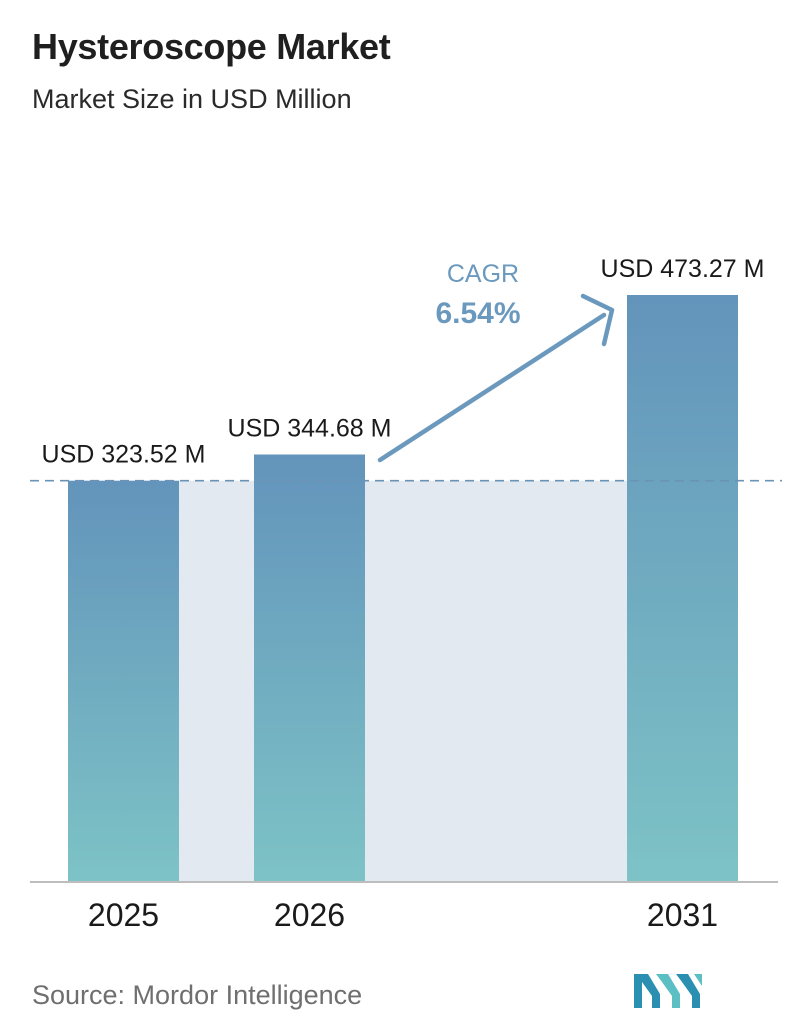 The image size is (796, 1034). What do you see at coordinates (124, 455) in the screenshot?
I see `data-label-2025: USD 323.52 M` at bounding box center [124, 455].